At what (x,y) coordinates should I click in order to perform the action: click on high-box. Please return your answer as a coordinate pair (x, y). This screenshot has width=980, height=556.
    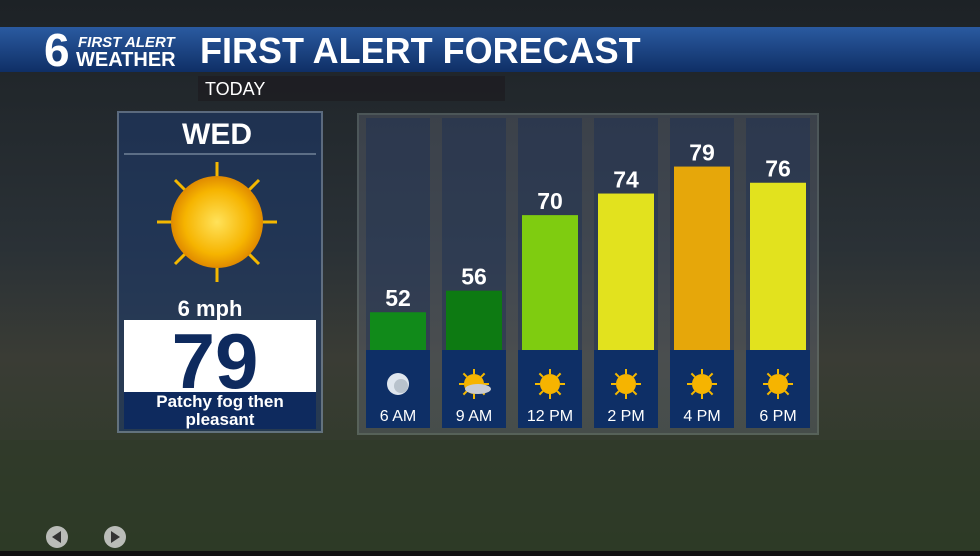
    Looking at the image, I should click on (220, 356).